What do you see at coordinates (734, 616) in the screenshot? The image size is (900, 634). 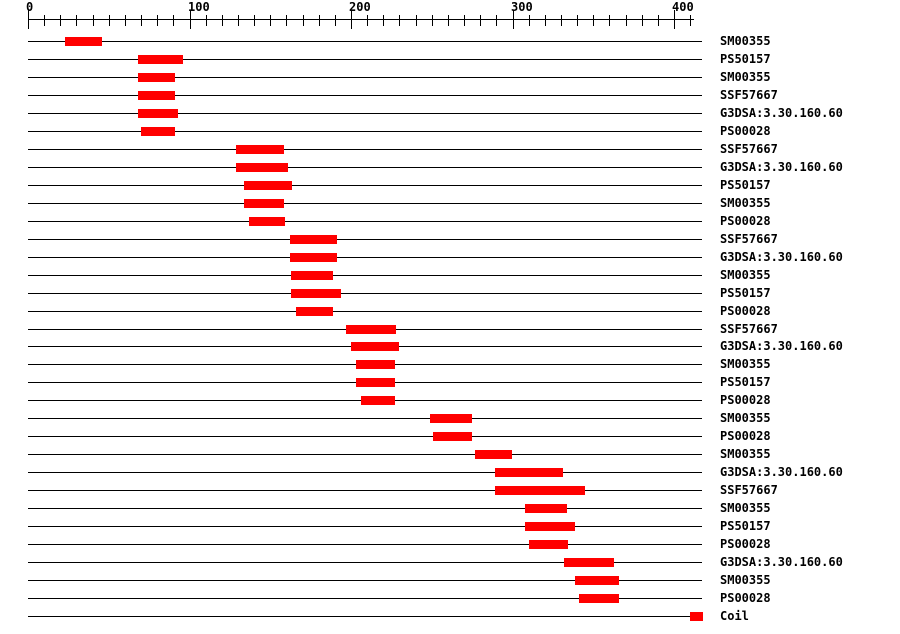 I see `row-label: Coil` at bounding box center [734, 616].